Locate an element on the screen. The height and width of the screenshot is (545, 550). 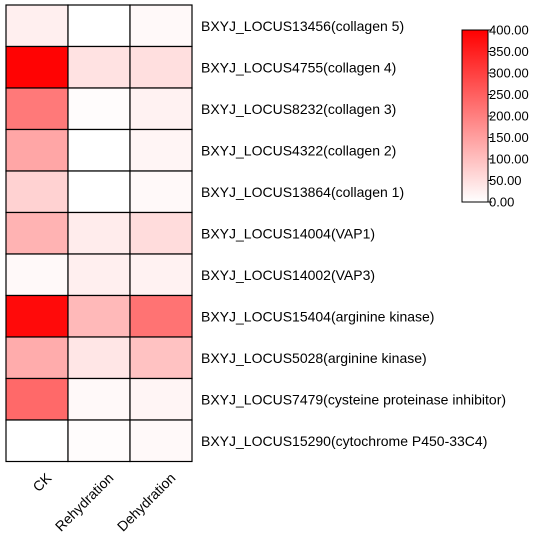
row-label: BXYJ_LOCUS14002(VAP3) is located at coordinates (288, 275).